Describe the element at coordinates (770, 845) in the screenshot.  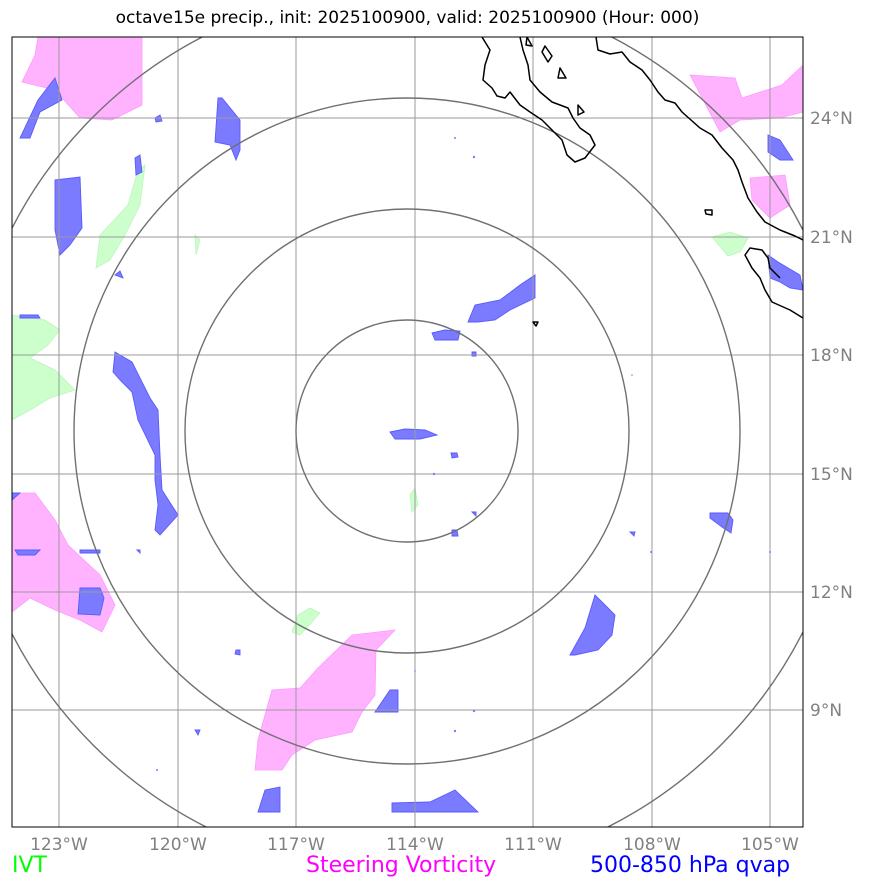
I see `lon-tick-label: 105°W` at that location.